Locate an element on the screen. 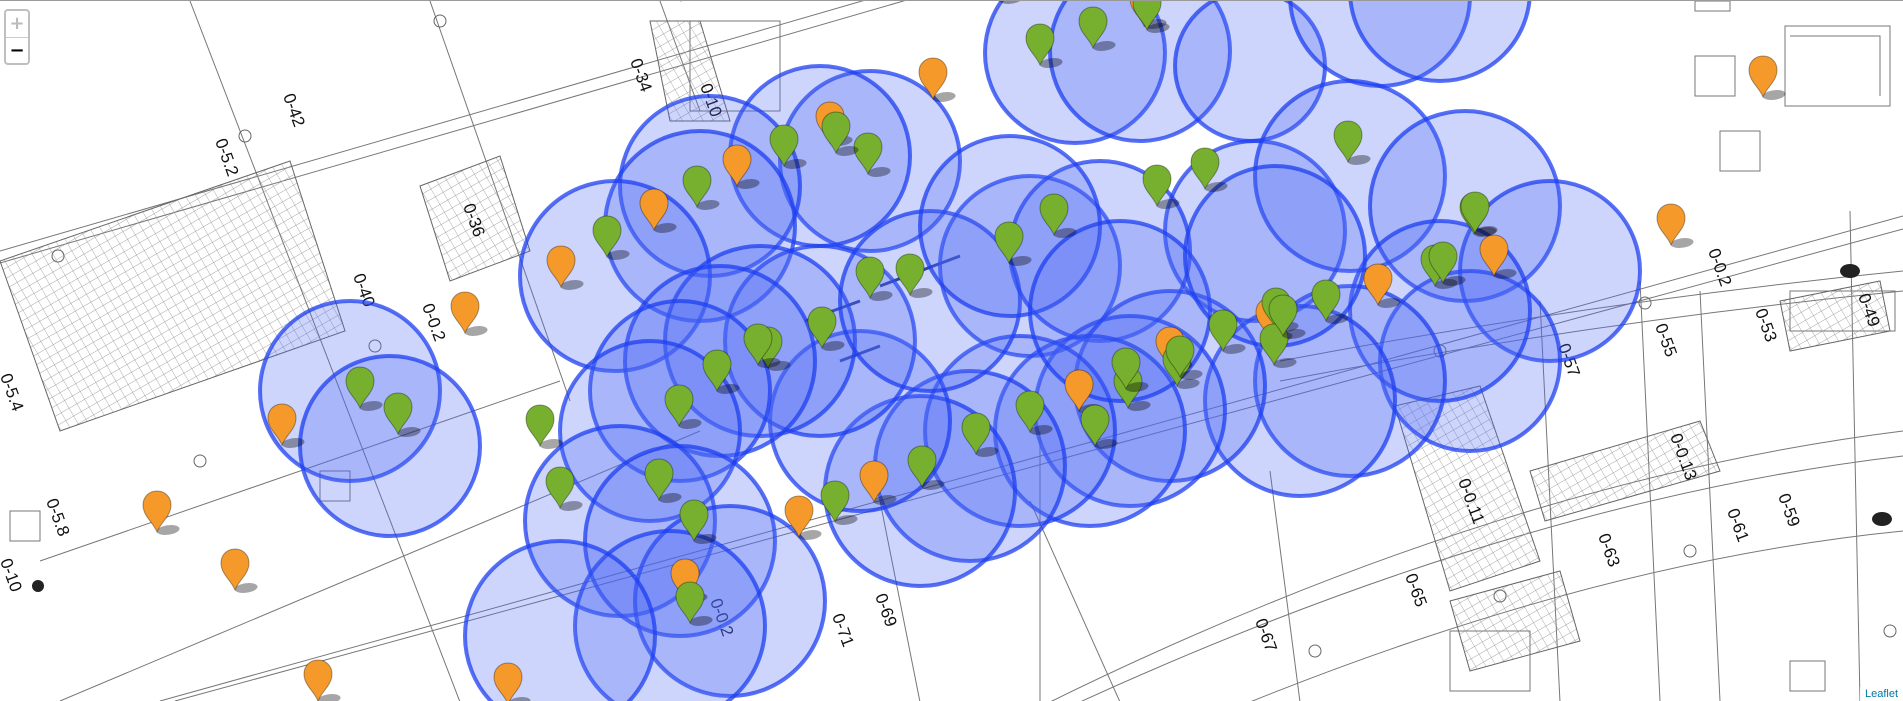  zoom-in-button: + is located at coordinates (17, 23).